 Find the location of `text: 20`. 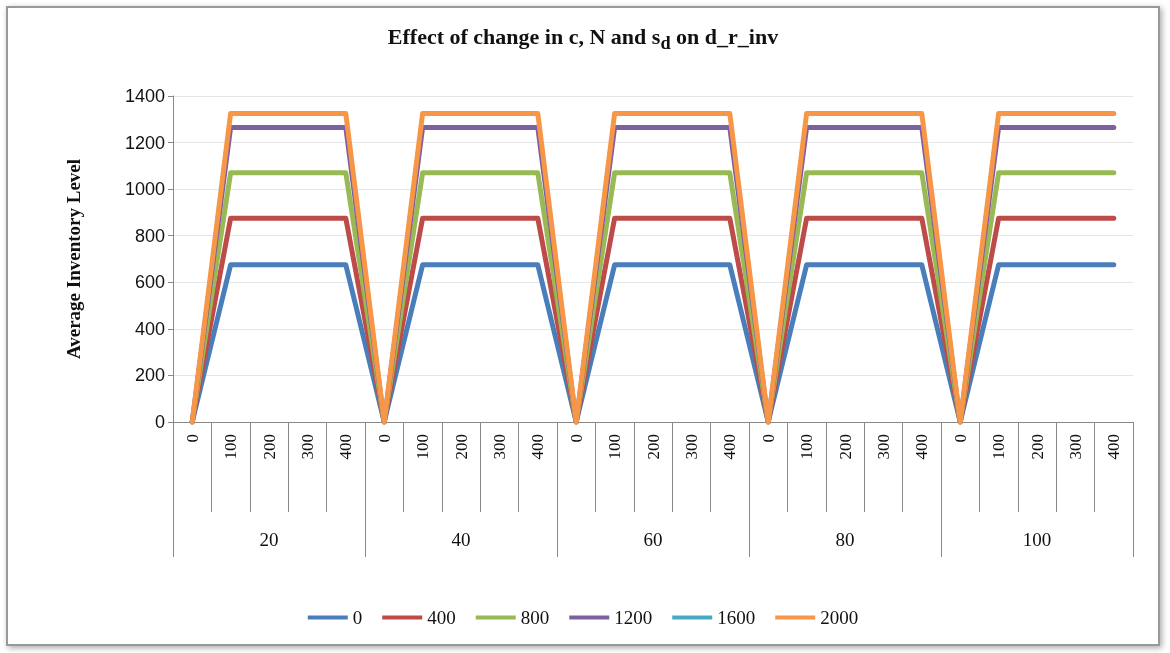

text: 20 is located at coordinates (269, 539).